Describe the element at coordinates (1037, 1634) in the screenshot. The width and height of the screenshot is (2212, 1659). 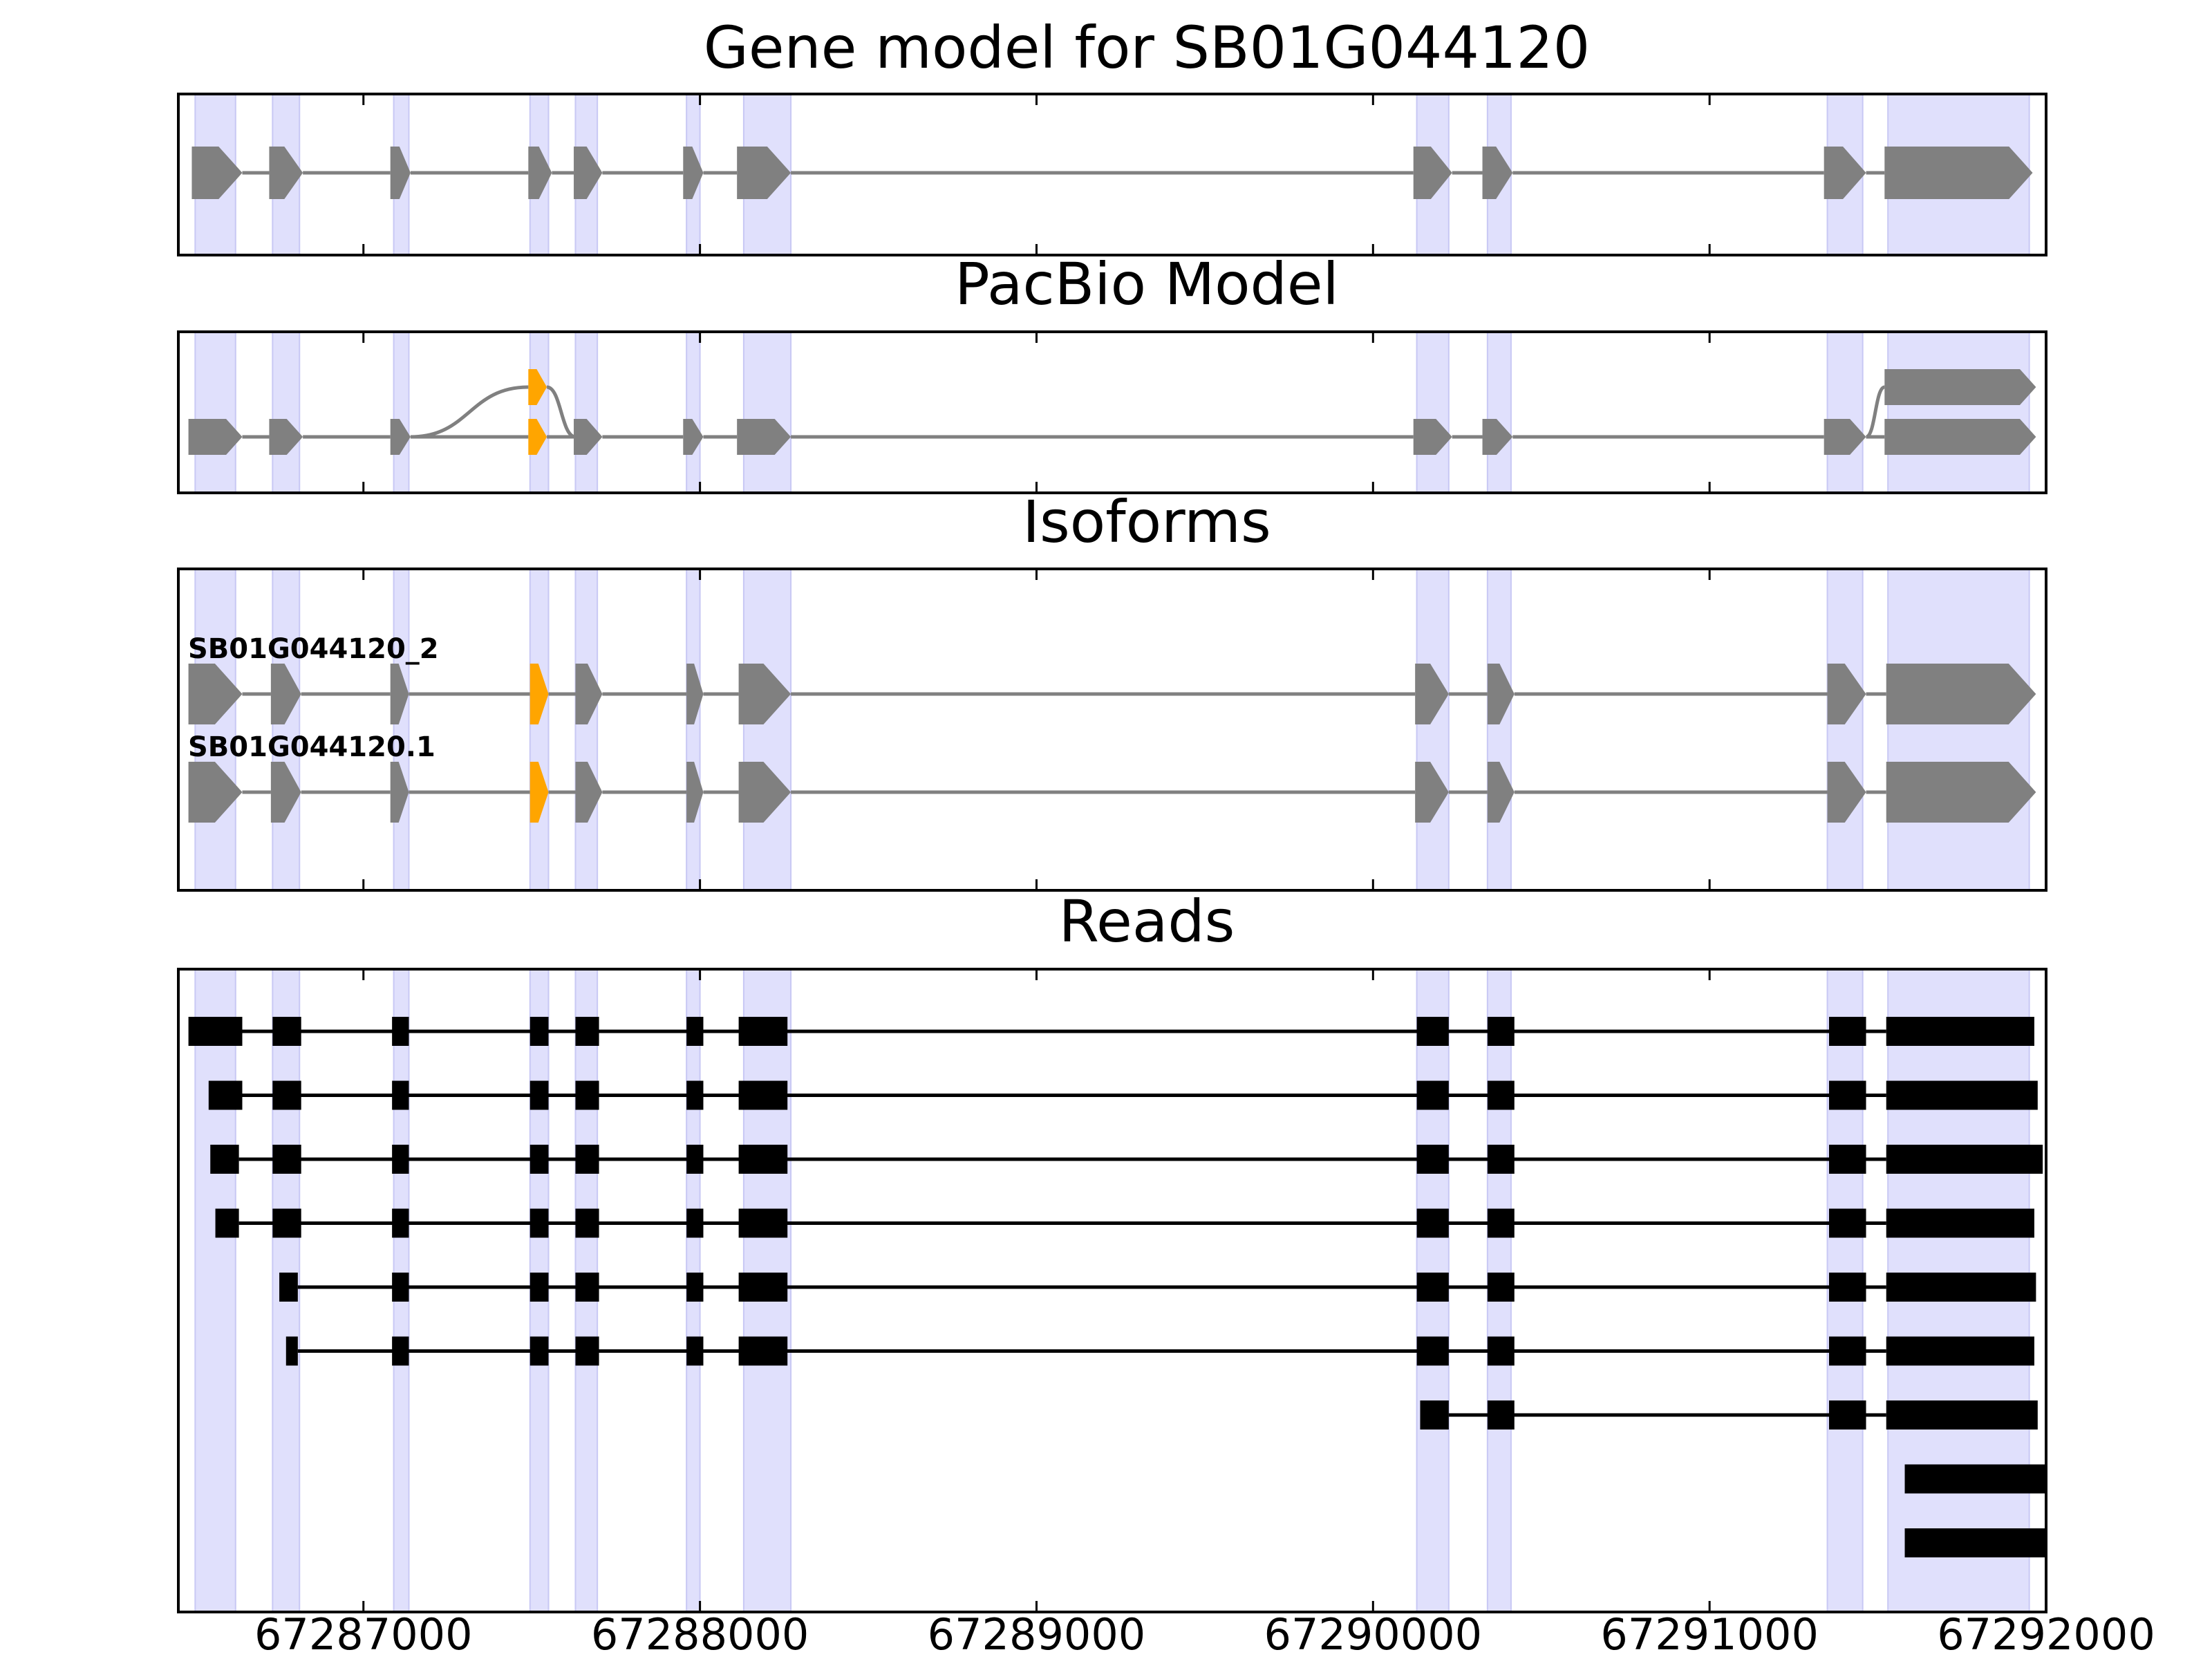
I see `x-tick-label: 67289000` at that location.